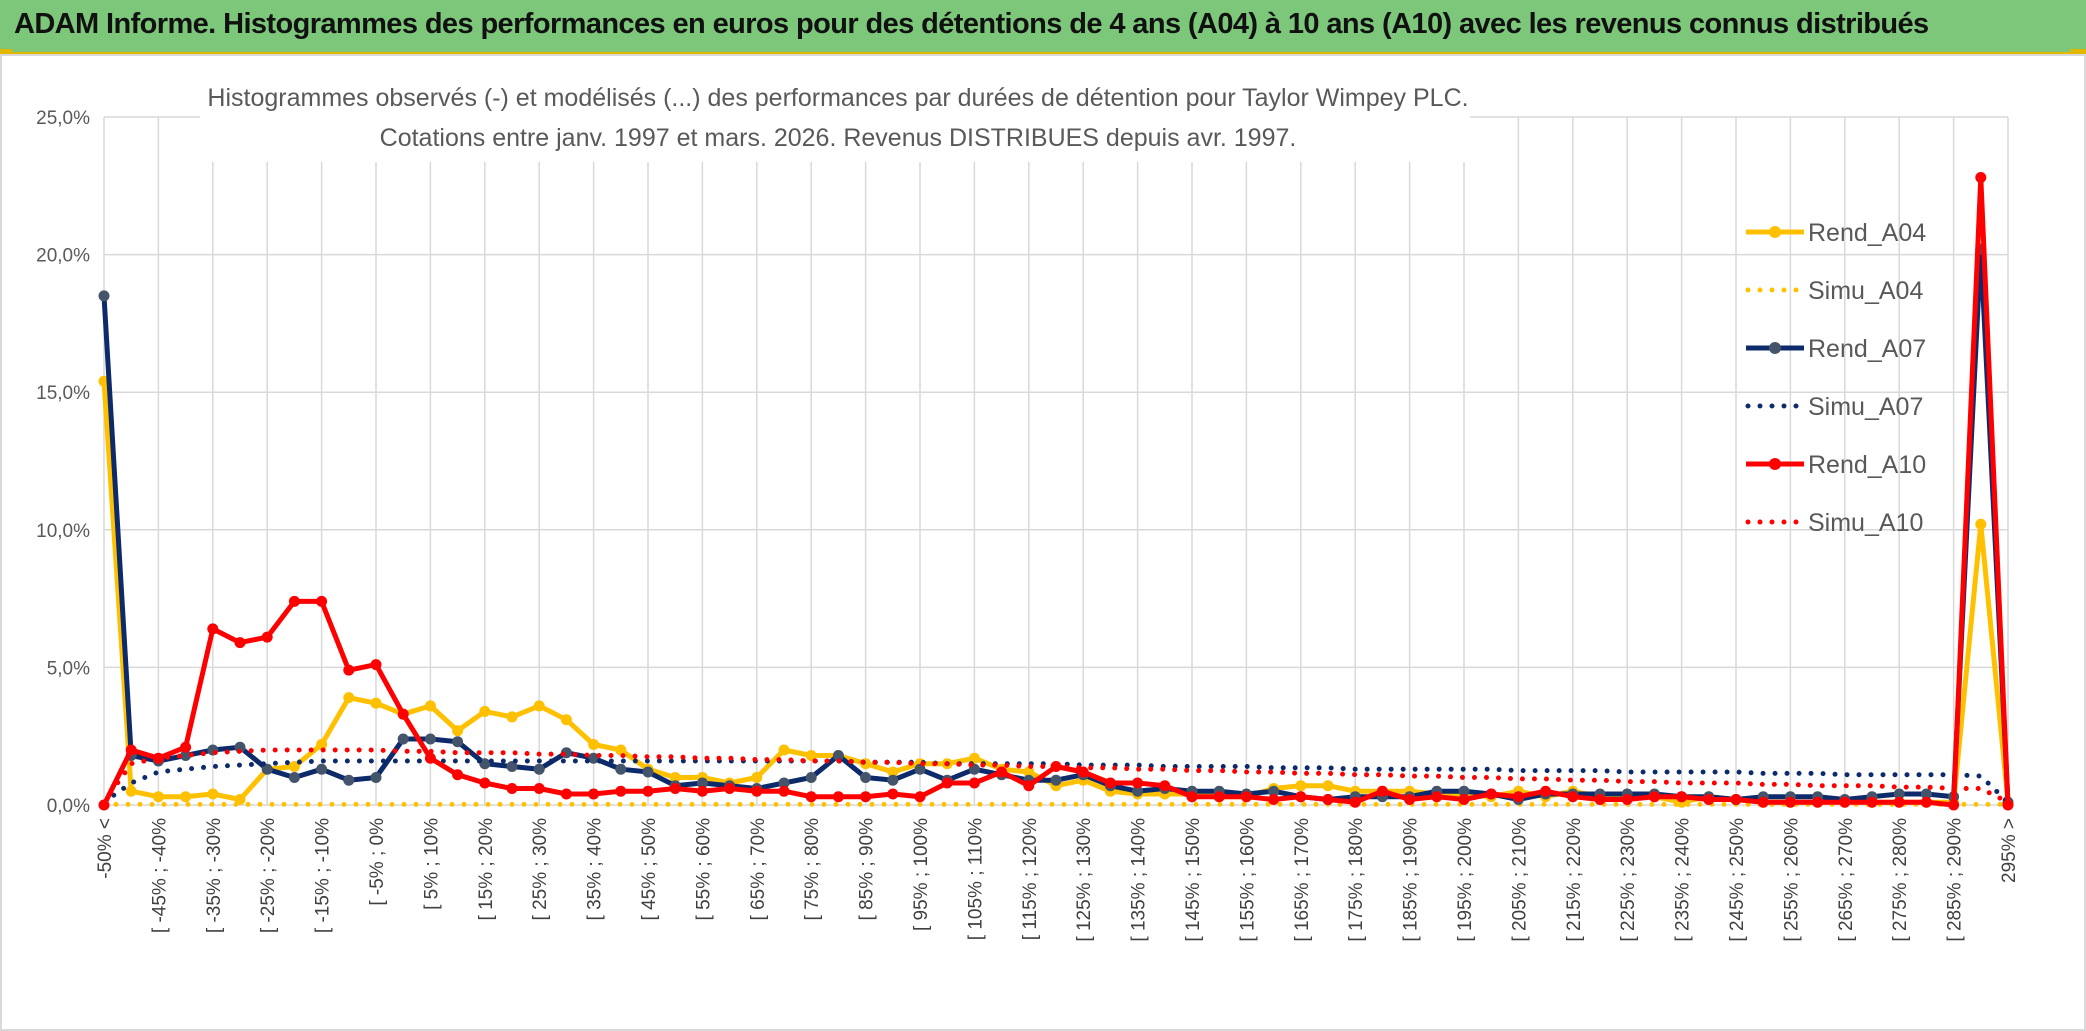  Describe the element at coordinates (63, 256) in the screenshot. I see `y-tick-label: 20,0%` at that location.